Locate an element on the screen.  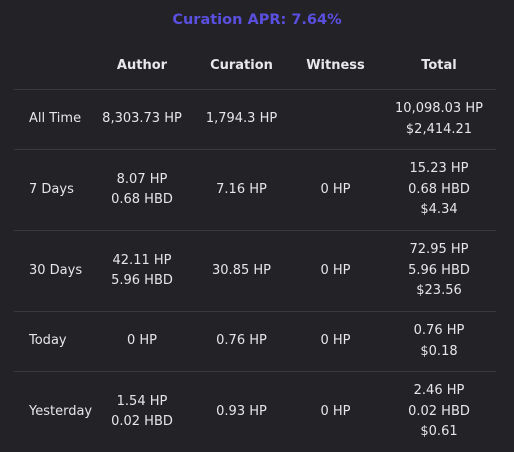
curation-cell: 1,794.3 HP is located at coordinates (241, 119).